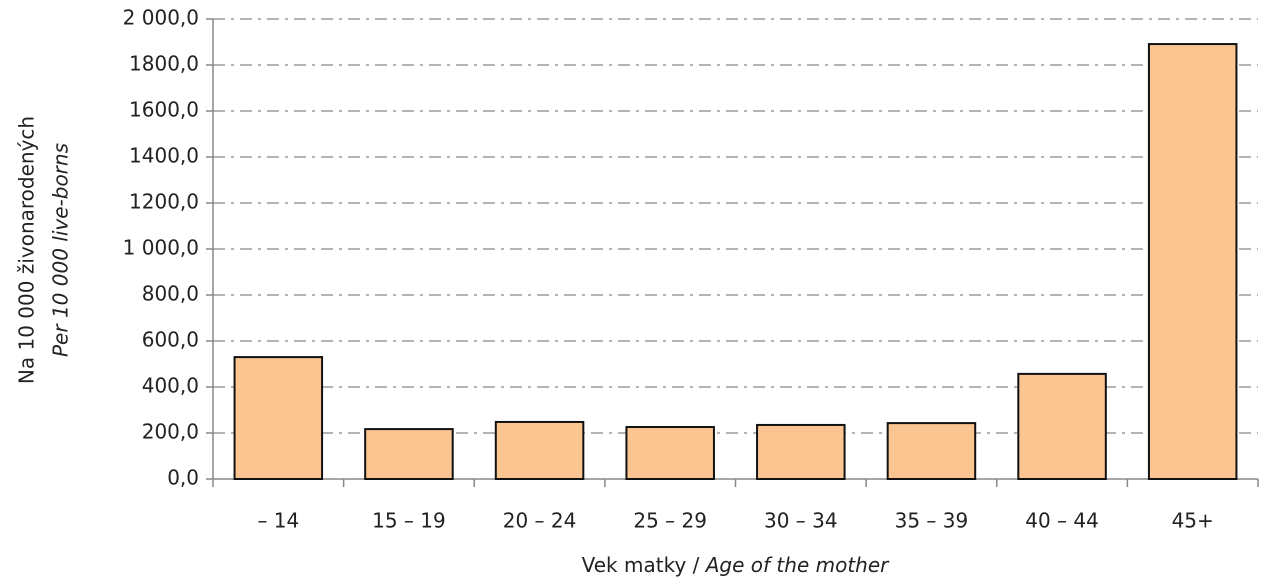 The height and width of the screenshot is (585, 1261). I want to click on x-tick-label: 40 – 44, so click(1062, 521).